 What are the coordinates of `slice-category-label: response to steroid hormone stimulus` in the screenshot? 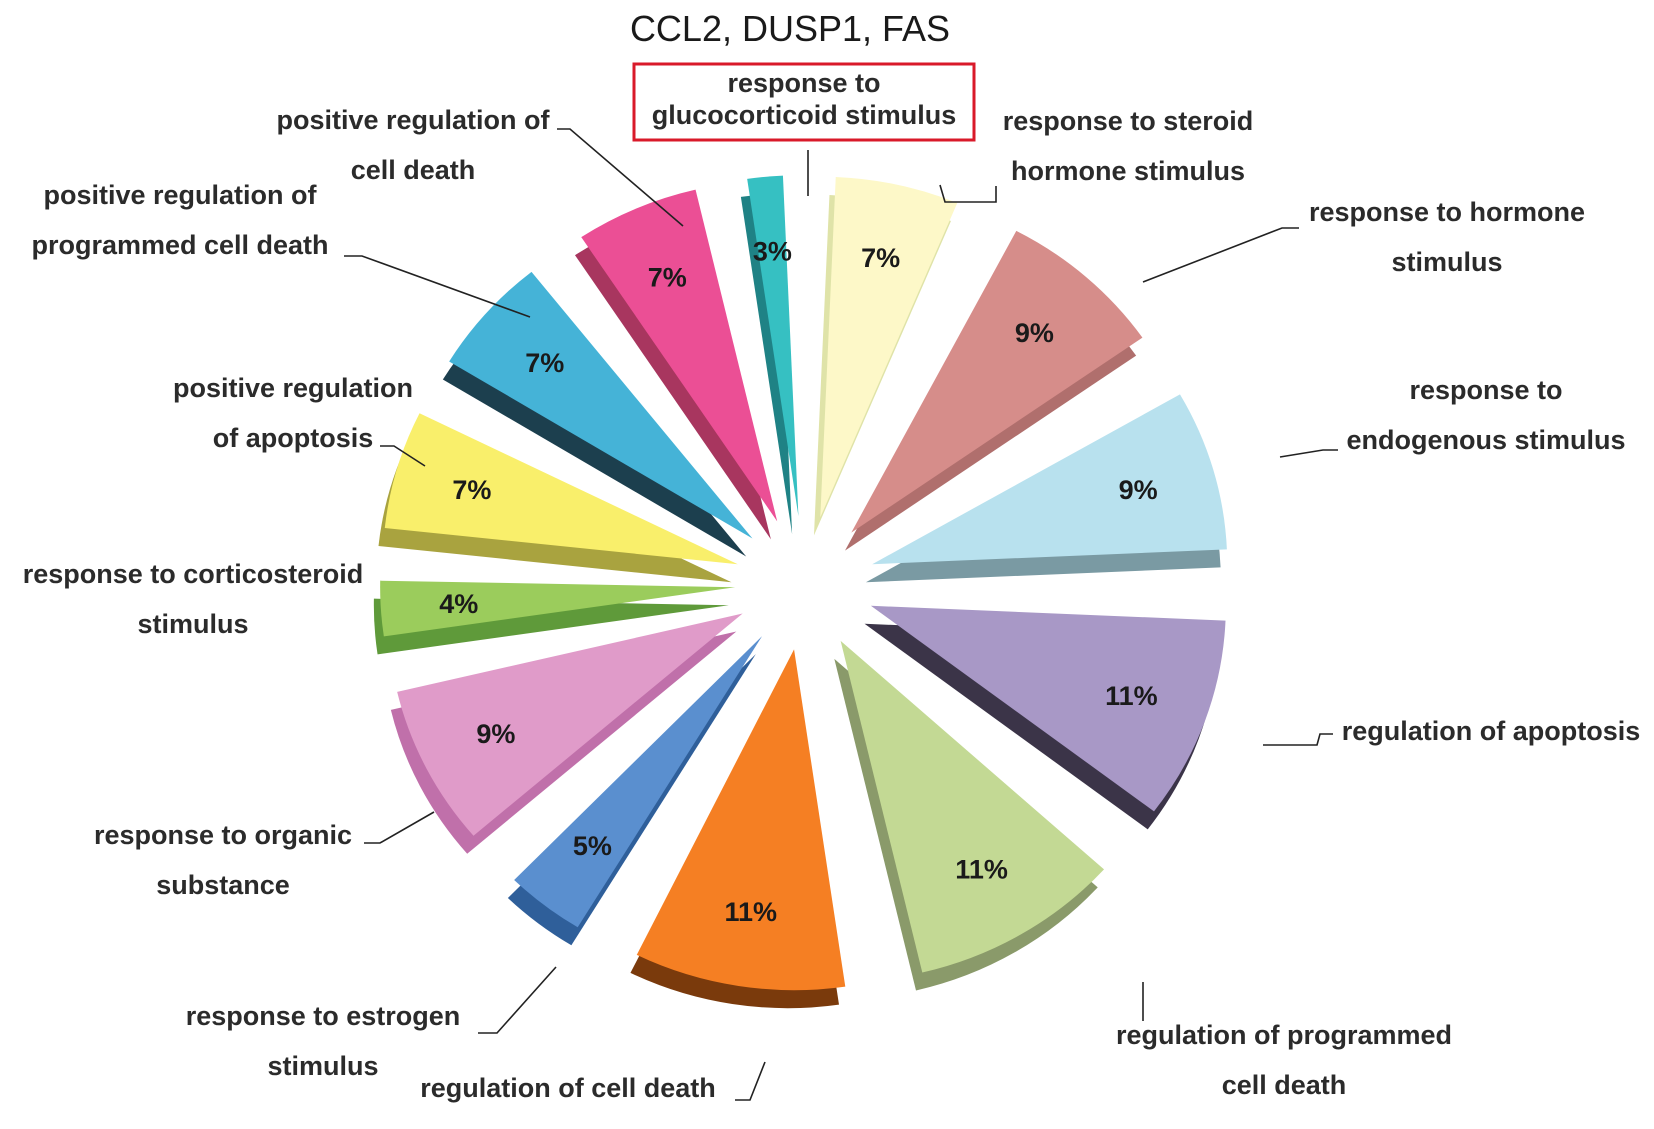 It's located at (1128, 146).